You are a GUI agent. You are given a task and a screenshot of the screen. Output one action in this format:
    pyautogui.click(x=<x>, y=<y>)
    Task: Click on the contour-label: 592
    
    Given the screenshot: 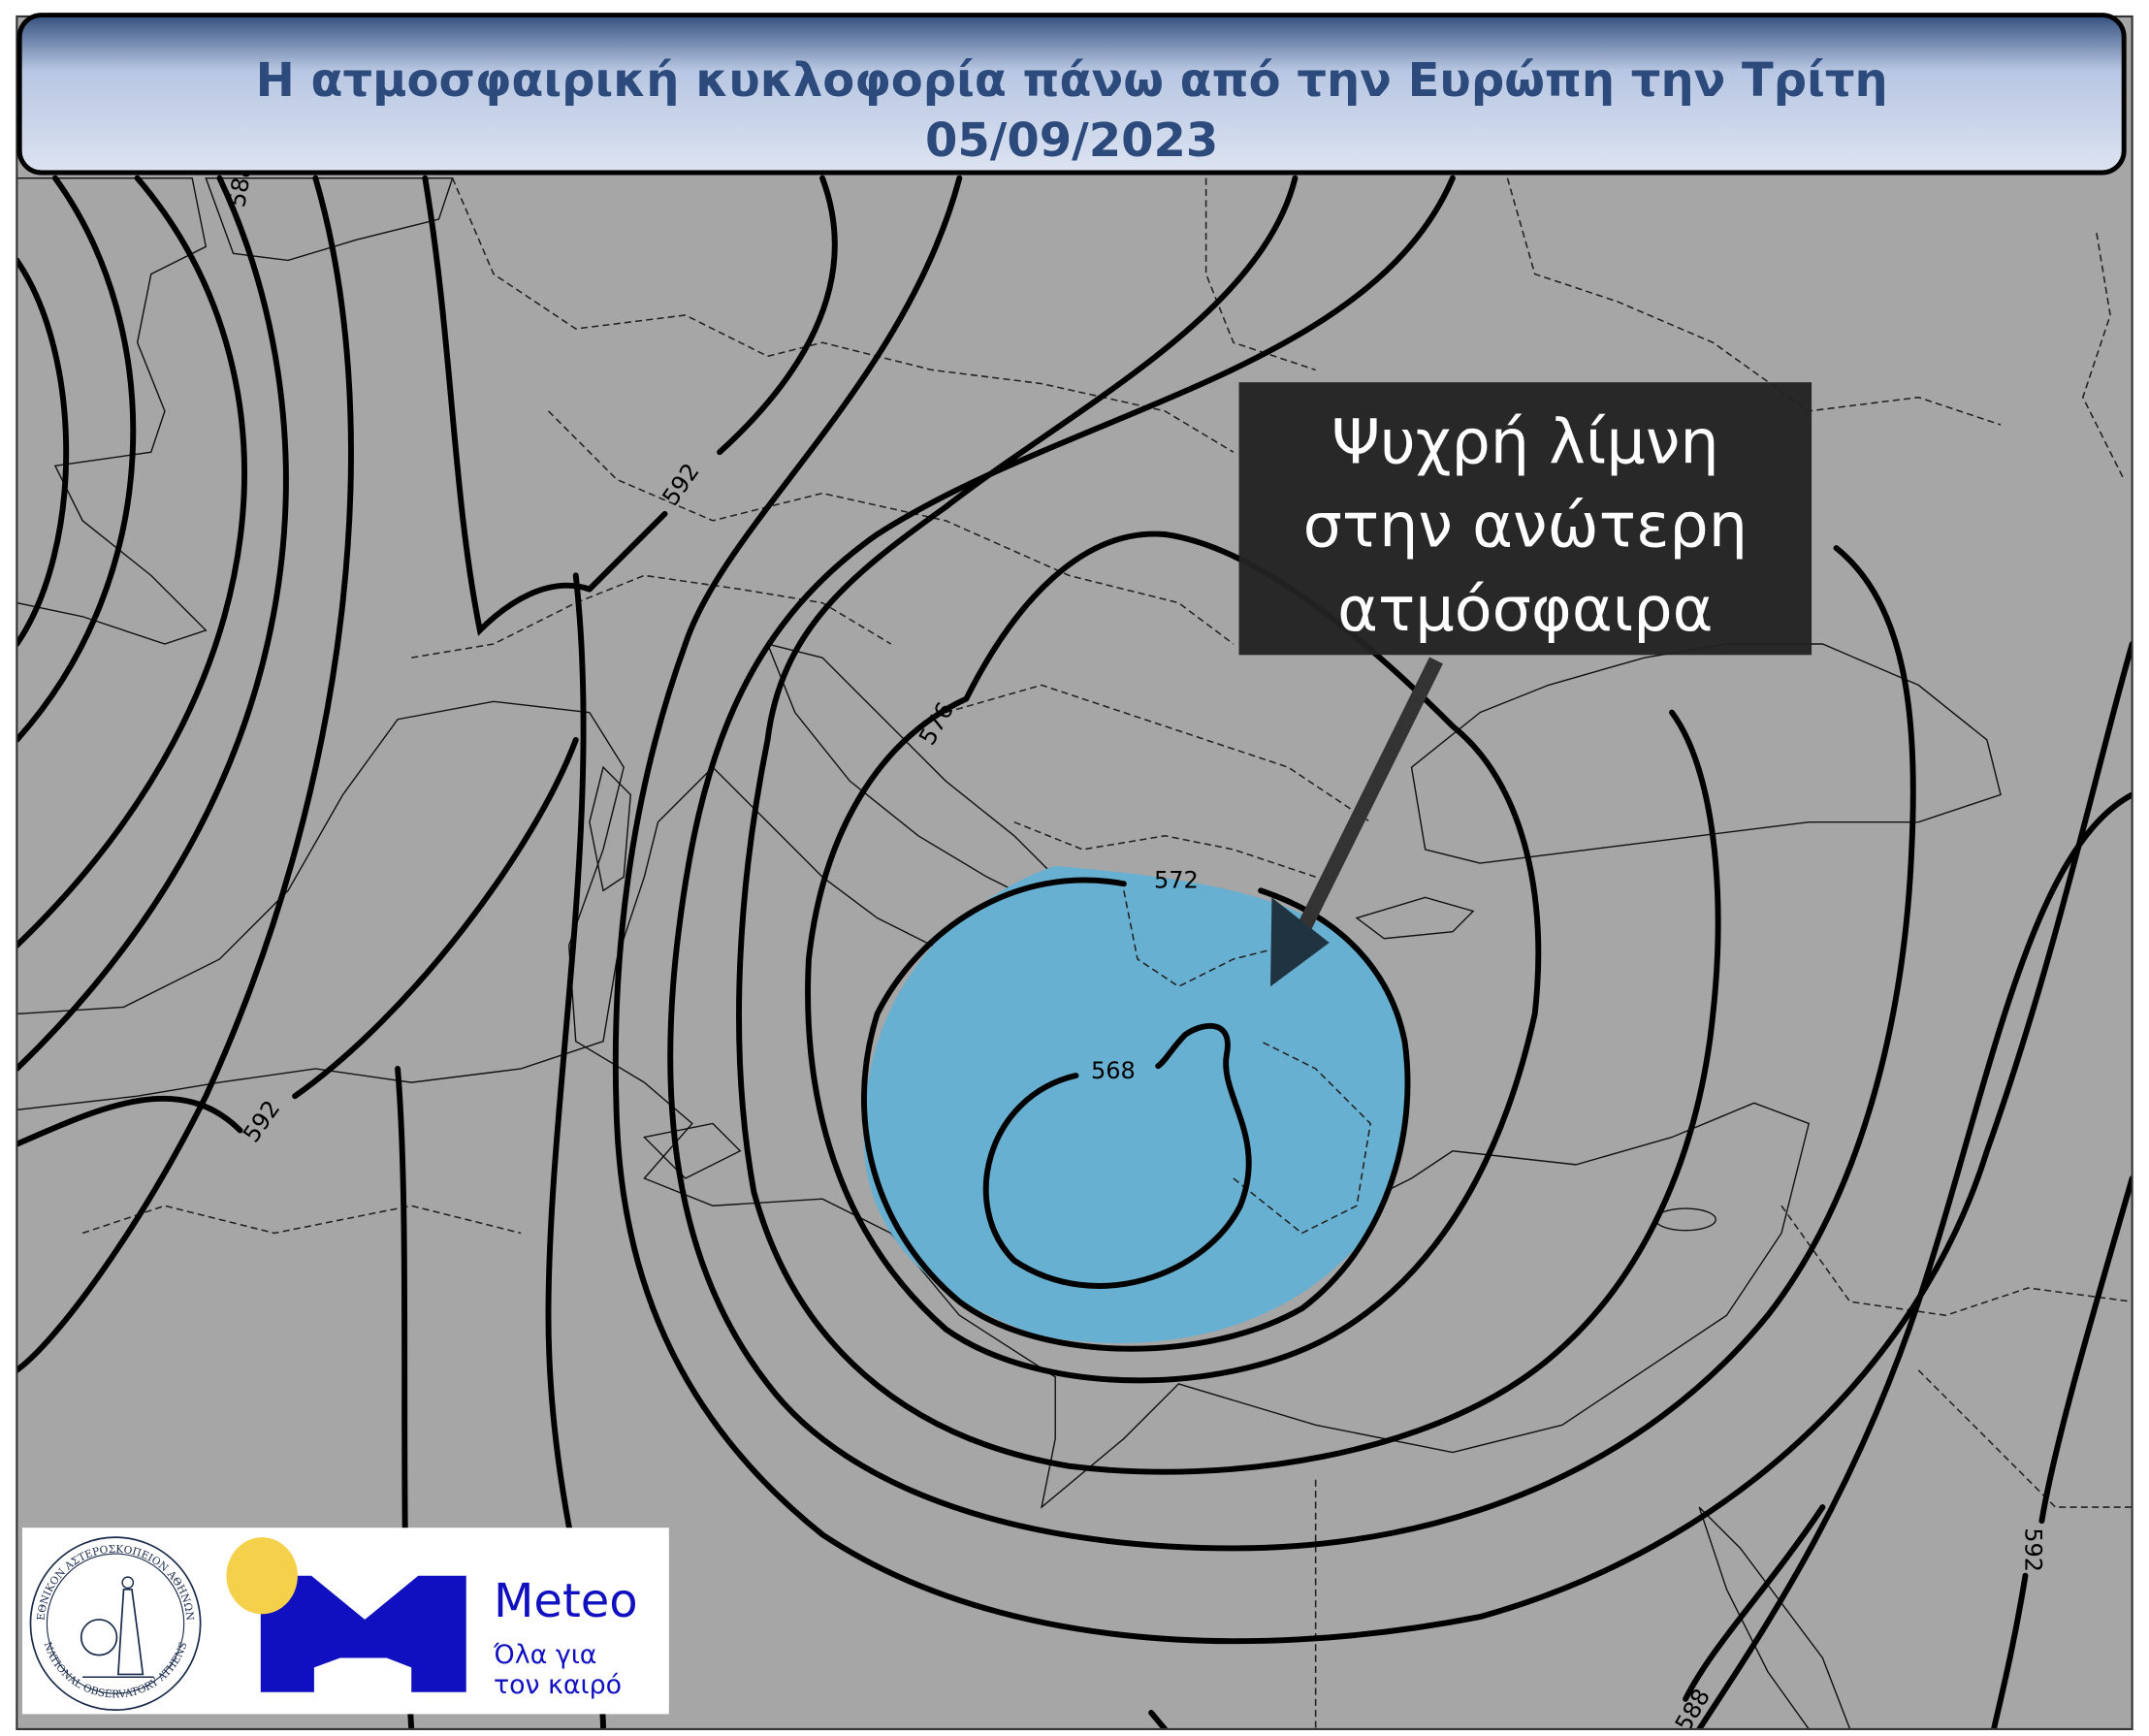 What is the action you would take?
    pyautogui.click(x=2033, y=1549)
    